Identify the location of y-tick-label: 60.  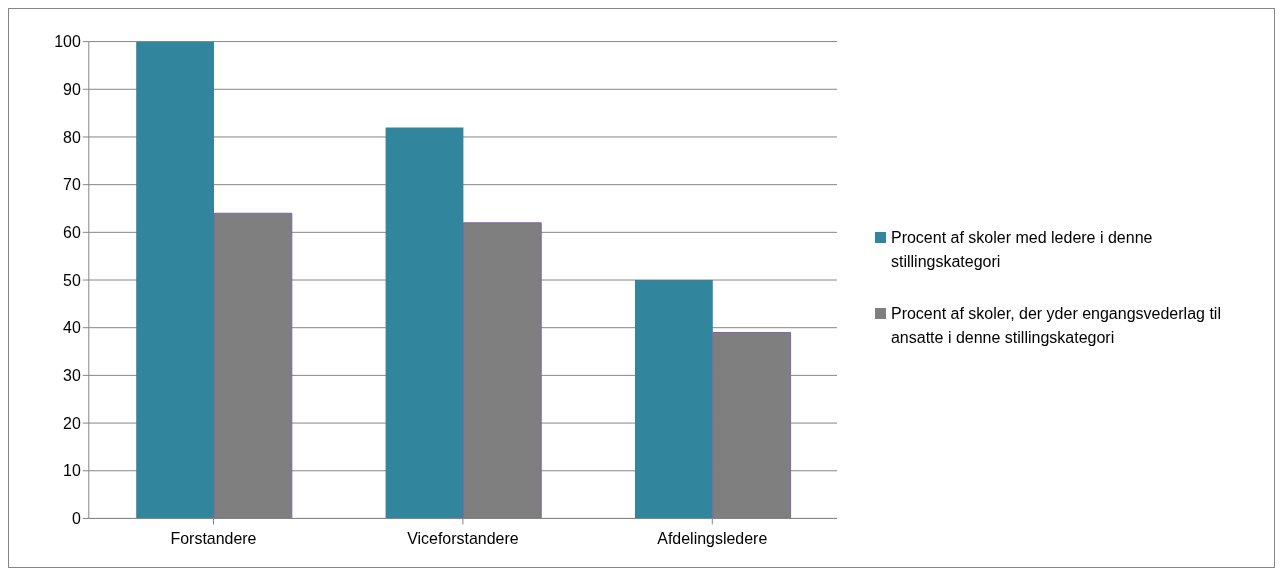
(72, 232).